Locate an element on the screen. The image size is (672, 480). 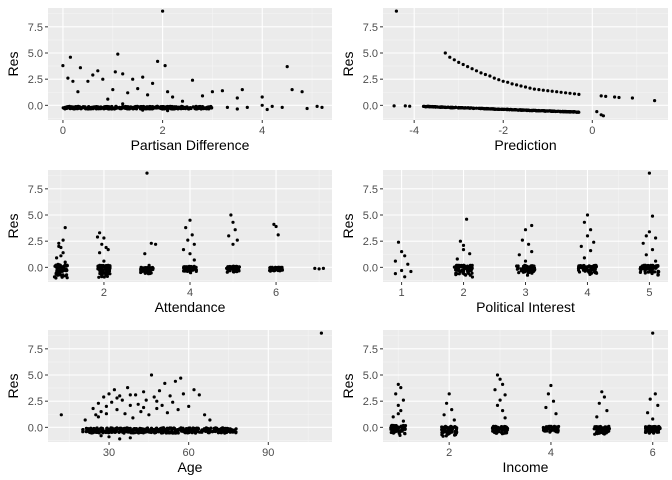
y-axis-title: Res is located at coordinates (13, 64).